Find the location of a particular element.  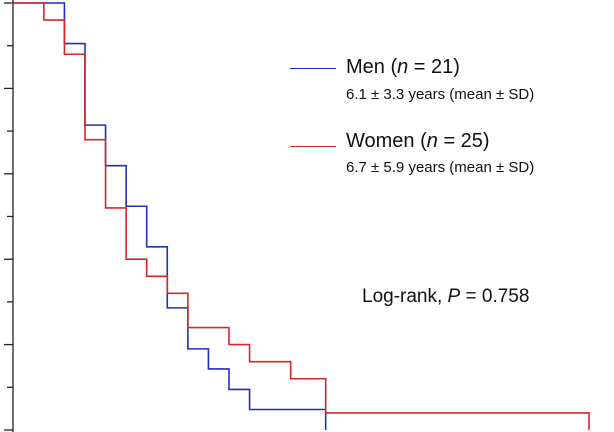

legend-label-men: Men (n = 21) is located at coordinates (403, 67).